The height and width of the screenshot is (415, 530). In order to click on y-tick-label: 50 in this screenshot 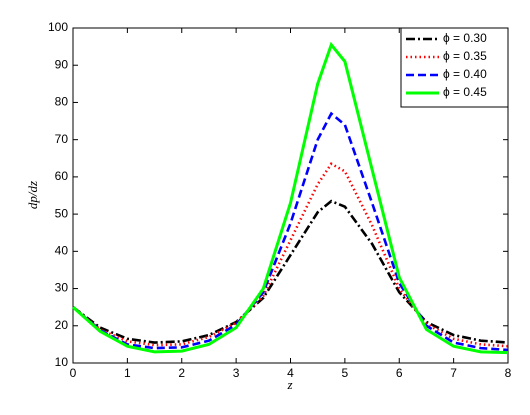, I will do `click(62, 213)`.